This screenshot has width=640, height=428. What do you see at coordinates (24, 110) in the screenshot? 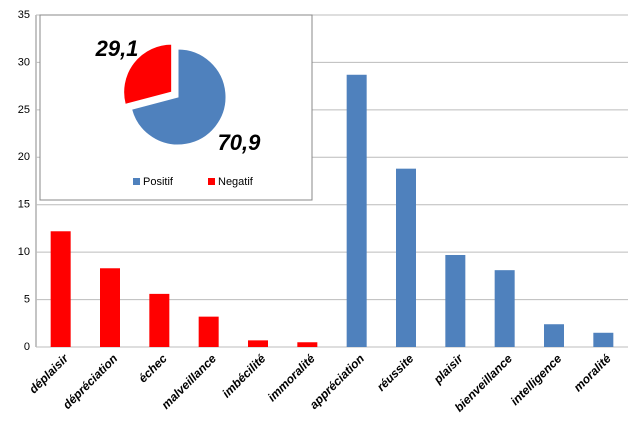
I see `y-tick-label: 25` at bounding box center [24, 110].